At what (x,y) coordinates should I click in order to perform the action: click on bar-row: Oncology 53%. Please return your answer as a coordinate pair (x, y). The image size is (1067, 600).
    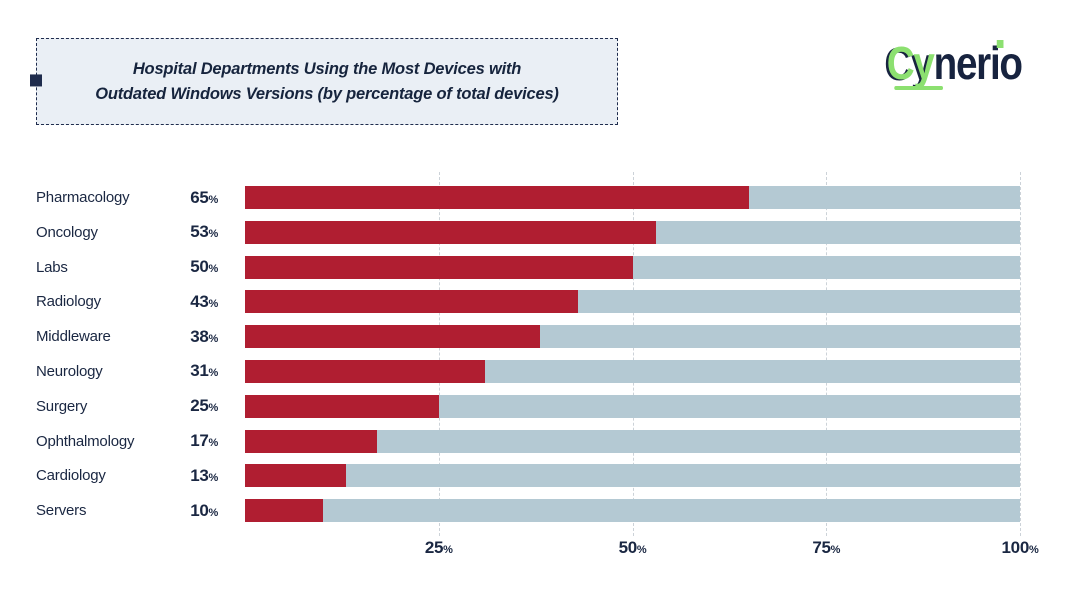
    Looking at the image, I should click on (528, 232).